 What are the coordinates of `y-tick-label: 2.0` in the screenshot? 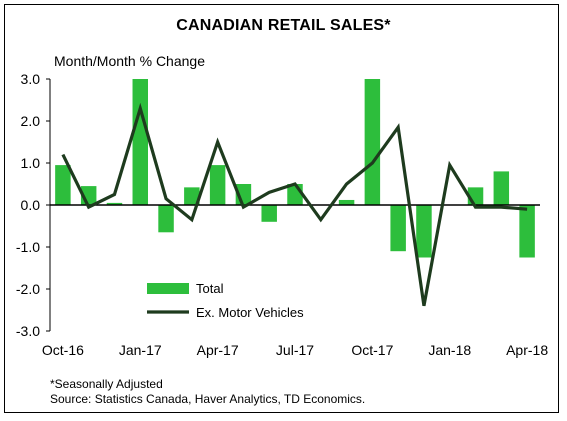 It's located at (31, 121).